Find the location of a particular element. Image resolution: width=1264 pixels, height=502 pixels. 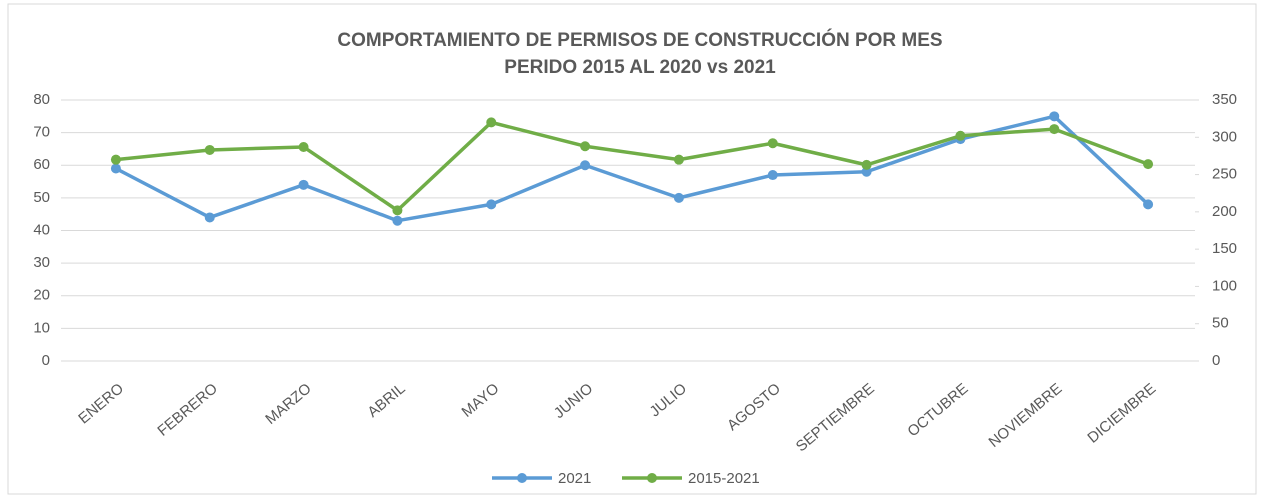

y-tick-label: 70 is located at coordinates (41, 132).